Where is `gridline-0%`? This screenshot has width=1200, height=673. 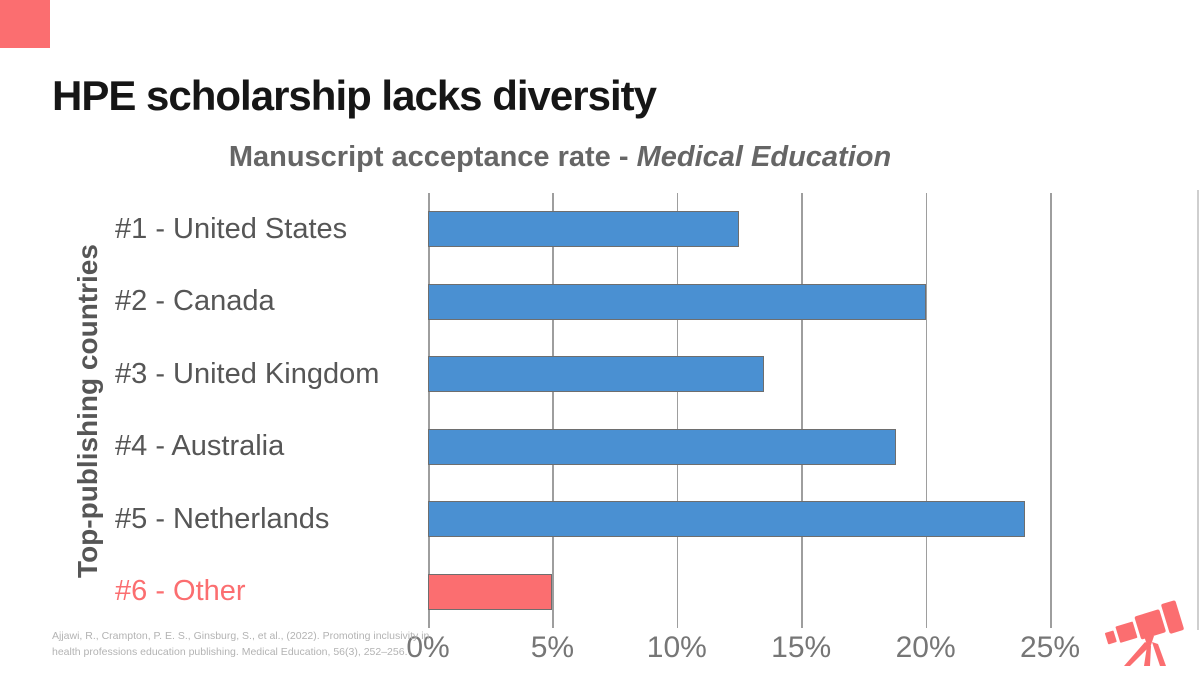
gridline-0% is located at coordinates (429, 410).